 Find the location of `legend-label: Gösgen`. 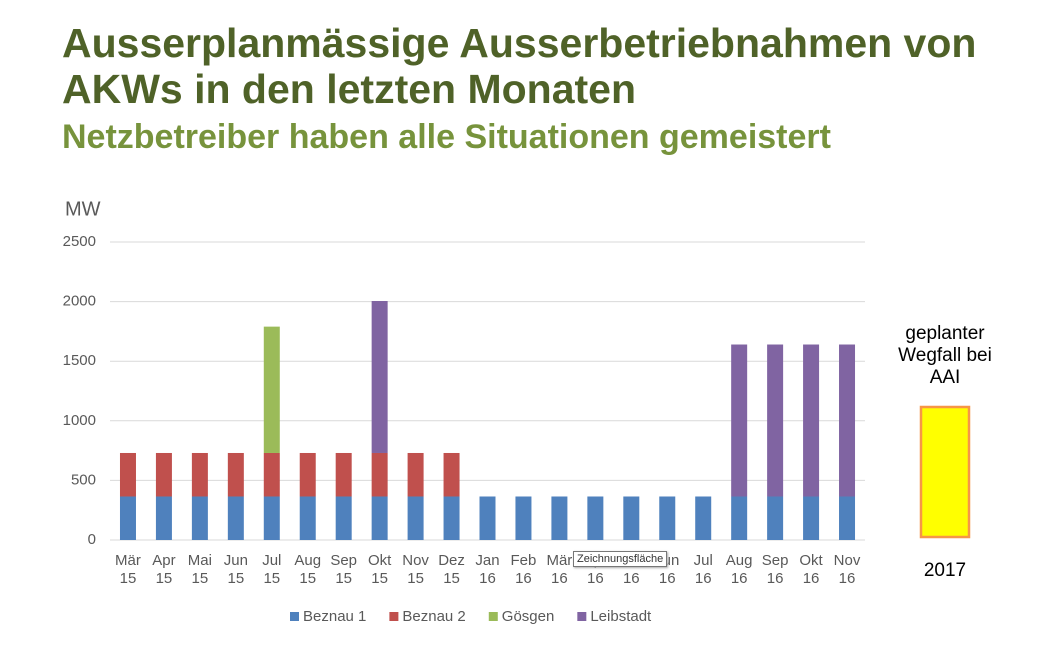

legend-label: Gösgen is located at coordinates (528, 616).